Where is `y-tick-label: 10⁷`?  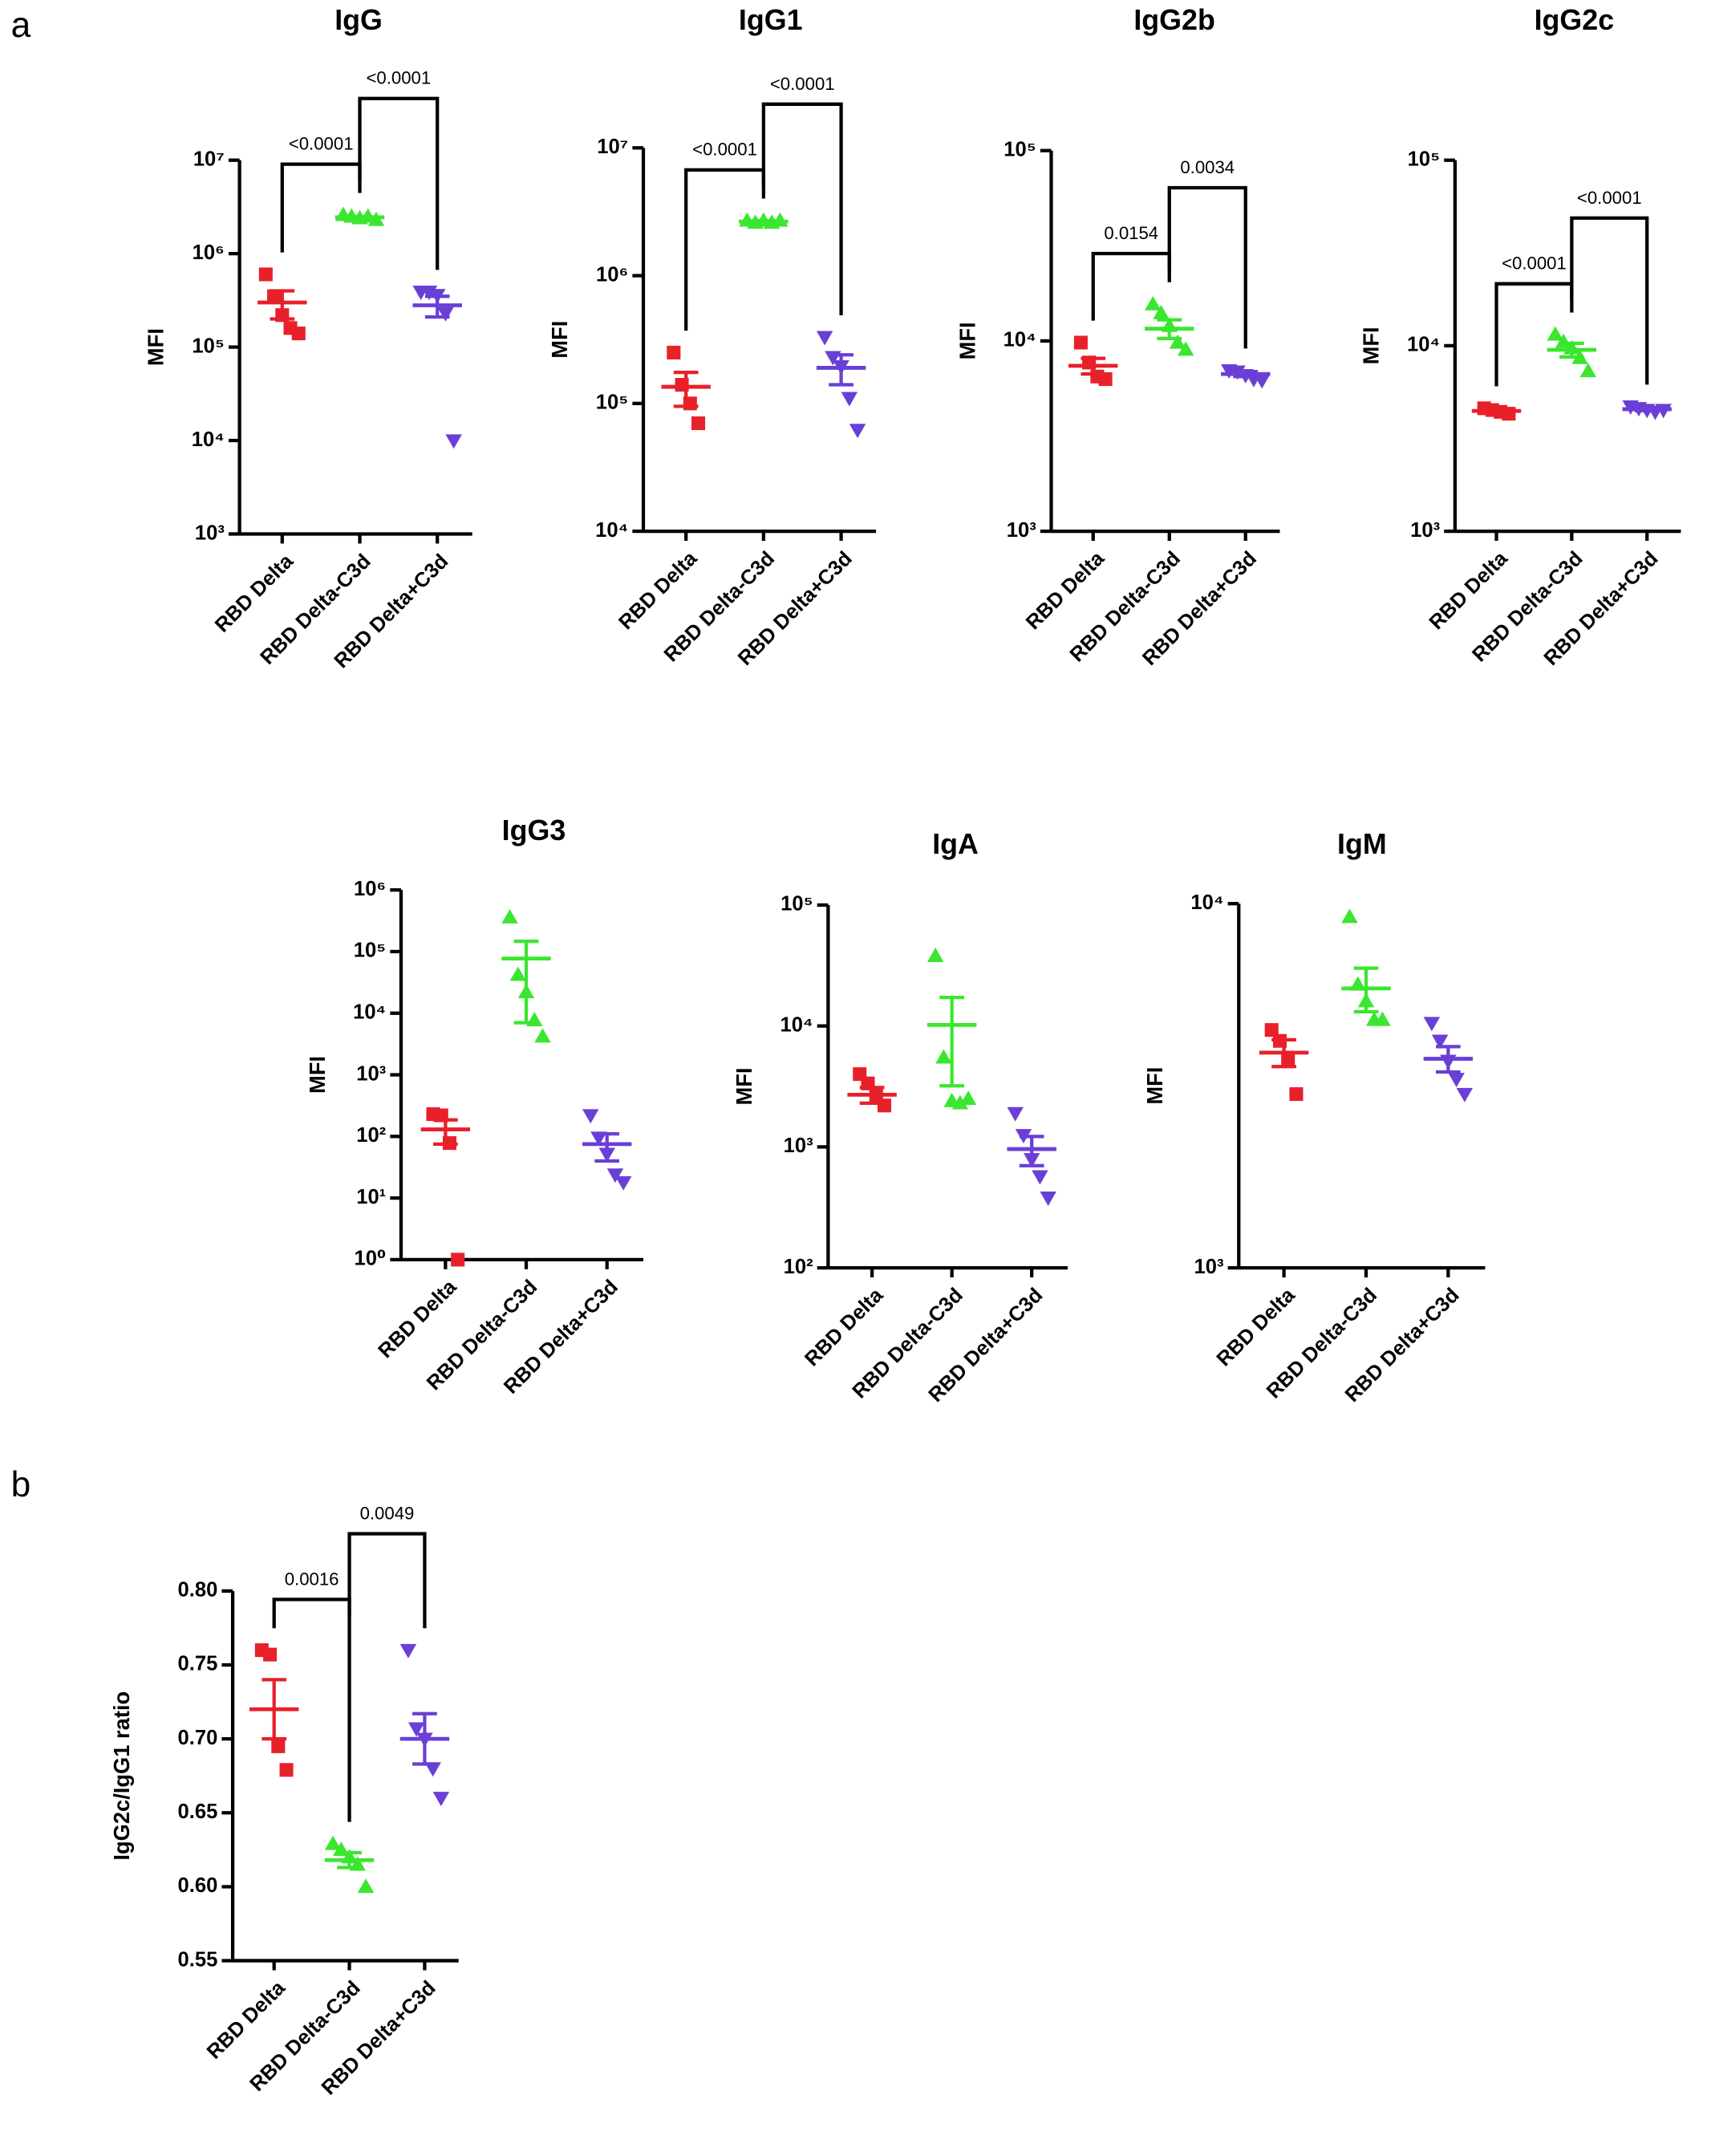 y-tick-label: 10⁷ is located at coordinates (209, 159).